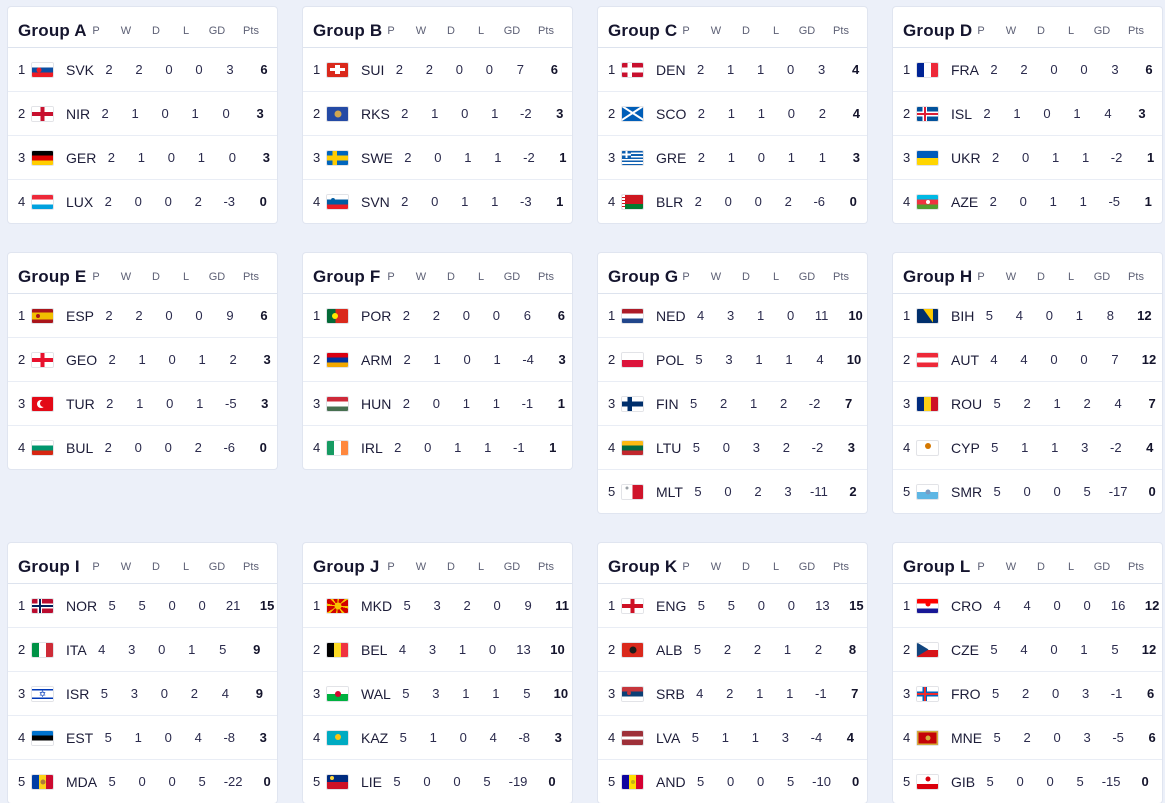 The height and width of the screenshot is (803, 1165). I want to click on team-row-cyp: 4 CYP 5 1 1 3 -2 4, so click(1027, 447).